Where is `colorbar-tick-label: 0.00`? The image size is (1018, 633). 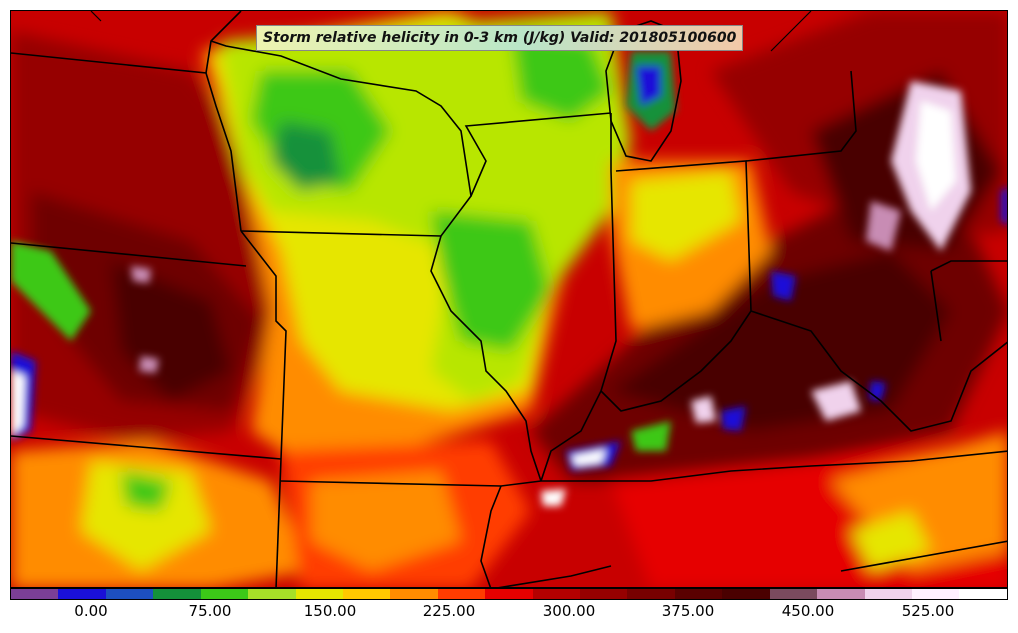
colorbar-tick-label: 0.00 is located at coordinates (91, 611).